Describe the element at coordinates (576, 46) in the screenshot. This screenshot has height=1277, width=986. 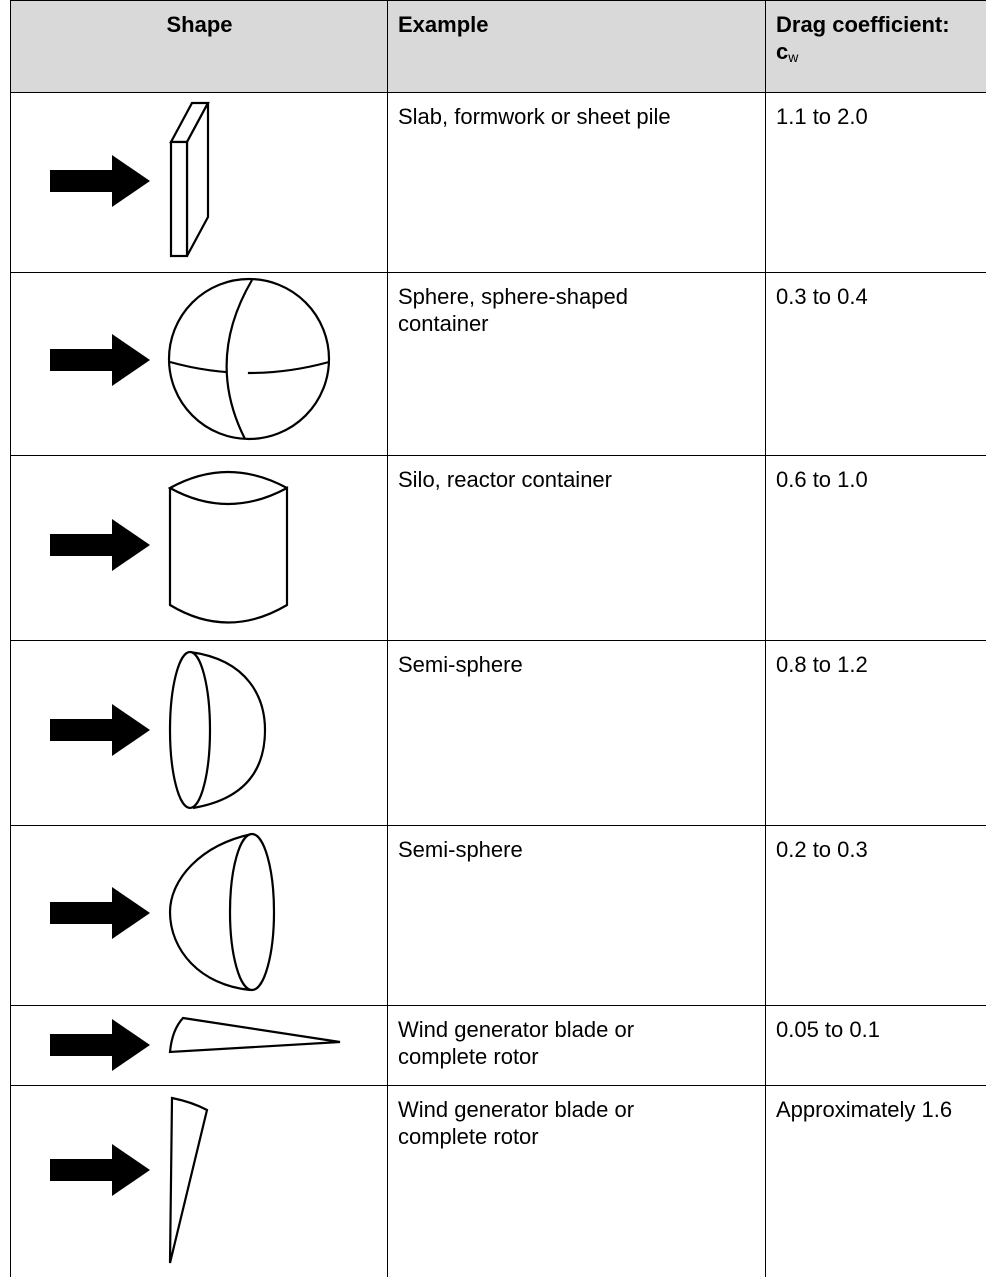
I see `header-cell: Example` at that location.